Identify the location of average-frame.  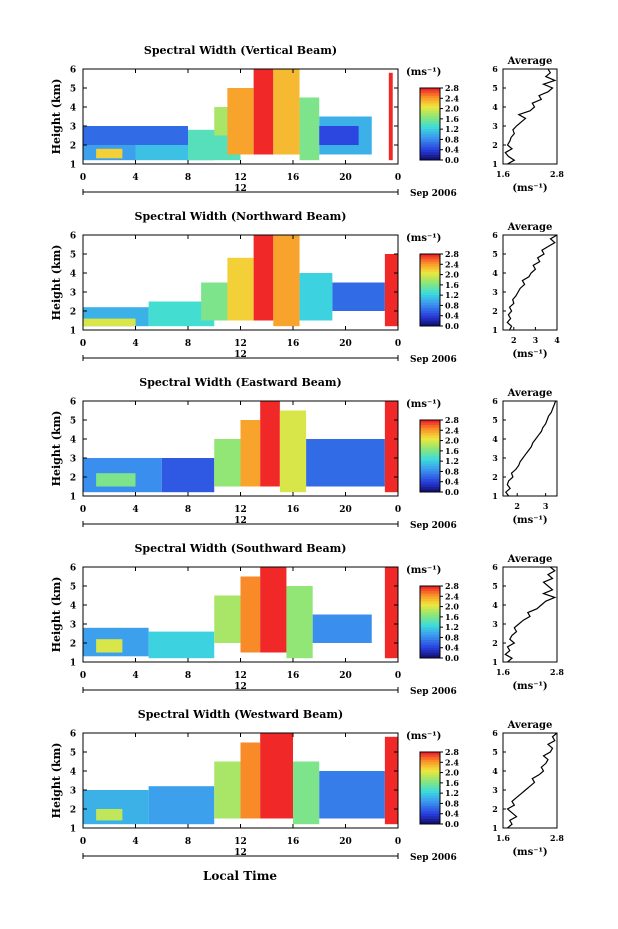
(530, 116).